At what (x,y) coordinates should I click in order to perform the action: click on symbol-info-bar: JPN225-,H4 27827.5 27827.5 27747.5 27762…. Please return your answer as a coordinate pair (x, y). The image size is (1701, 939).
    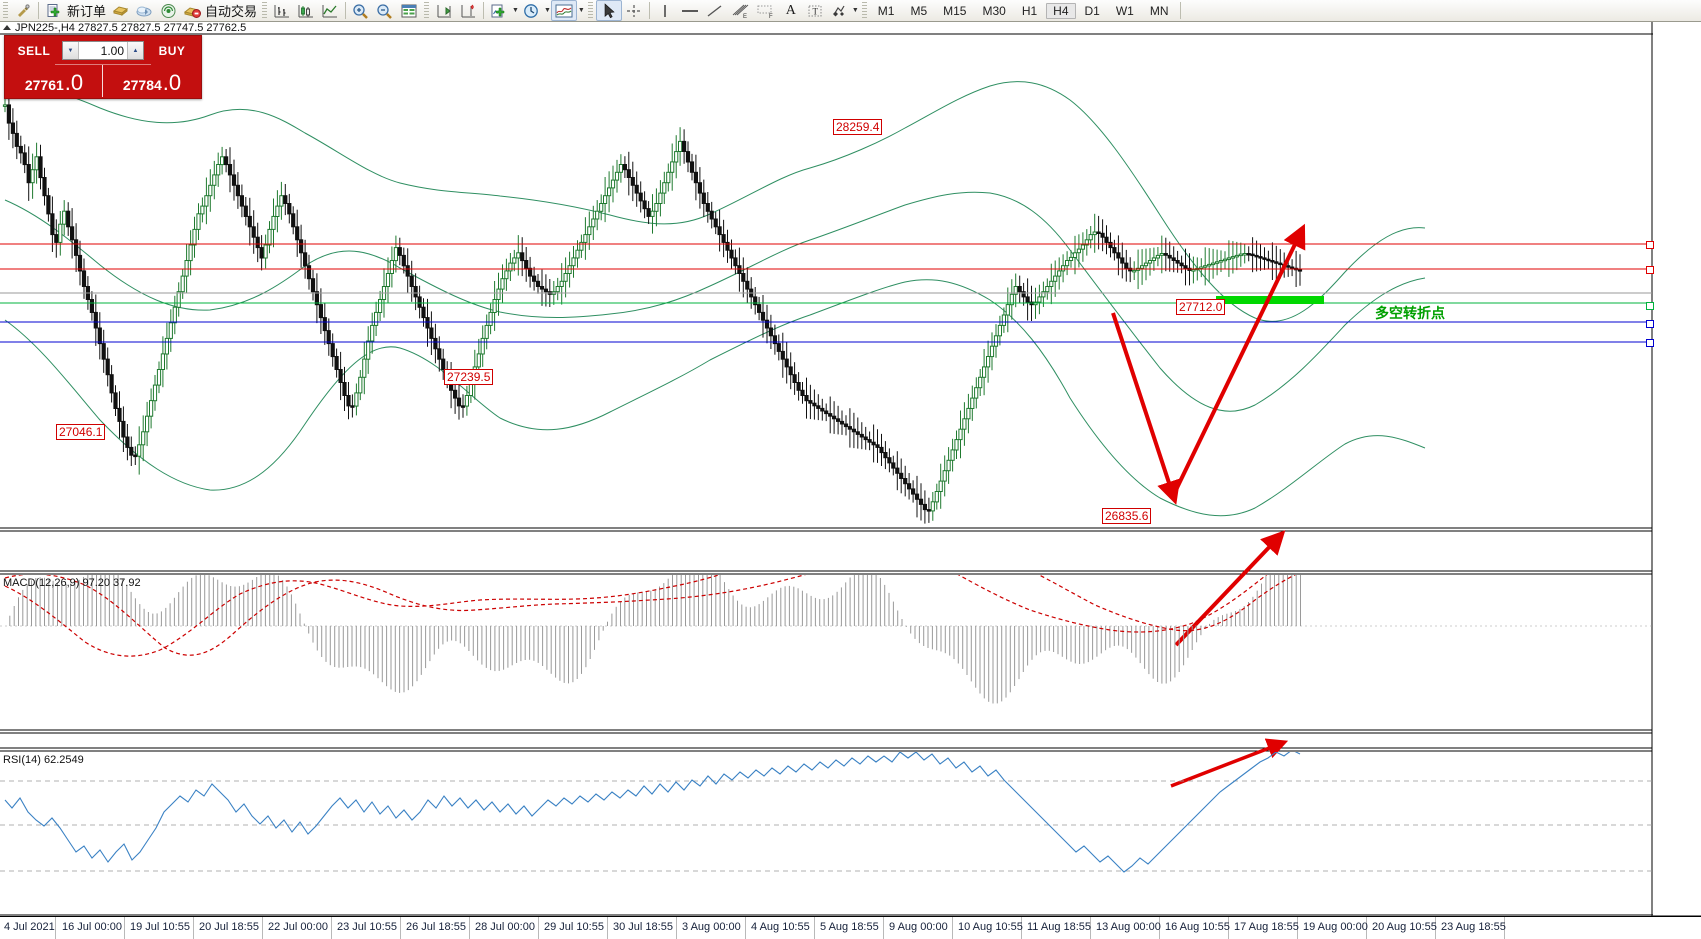
    Looking at the image, I should click on (123, 28).